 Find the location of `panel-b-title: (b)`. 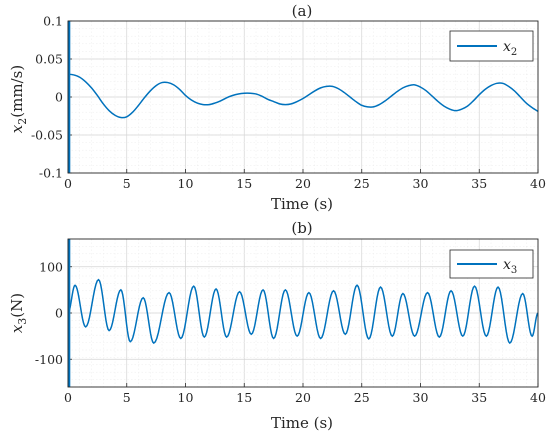

panel-b-title: (b) is located at coordinates (301, 228).